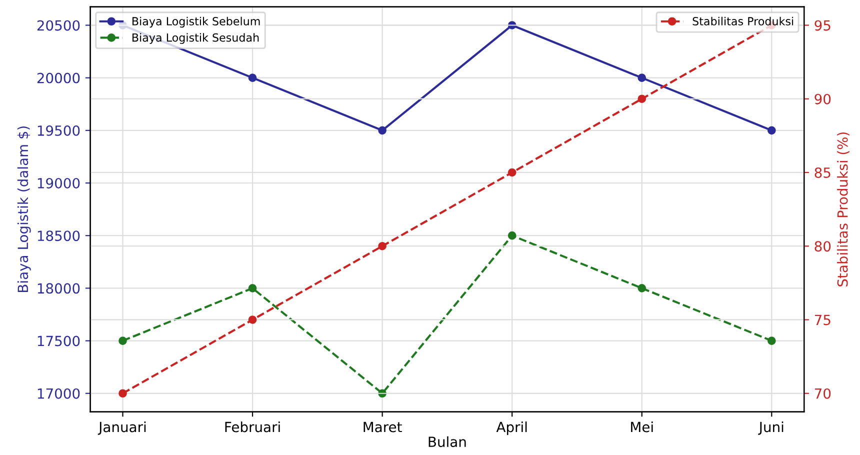 The height and width of the screenshot is (455, 860). What do you see at coordinates (59, 183) in the screenshot?
I see `y-tick-label: 19000` at bounding box center [59, 183].